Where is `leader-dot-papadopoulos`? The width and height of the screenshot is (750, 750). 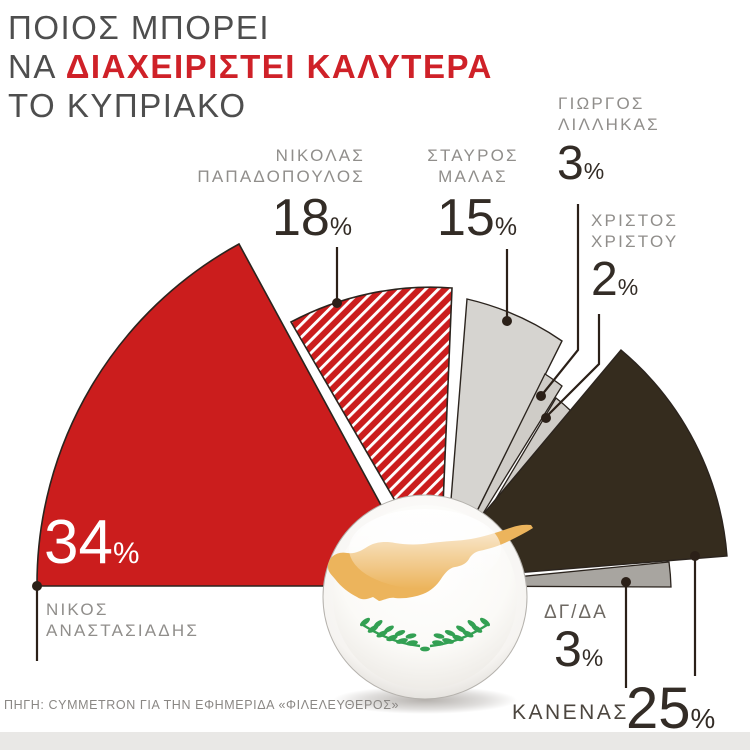 leader-dot-papadopoulos is located at coordinates (337, 303).